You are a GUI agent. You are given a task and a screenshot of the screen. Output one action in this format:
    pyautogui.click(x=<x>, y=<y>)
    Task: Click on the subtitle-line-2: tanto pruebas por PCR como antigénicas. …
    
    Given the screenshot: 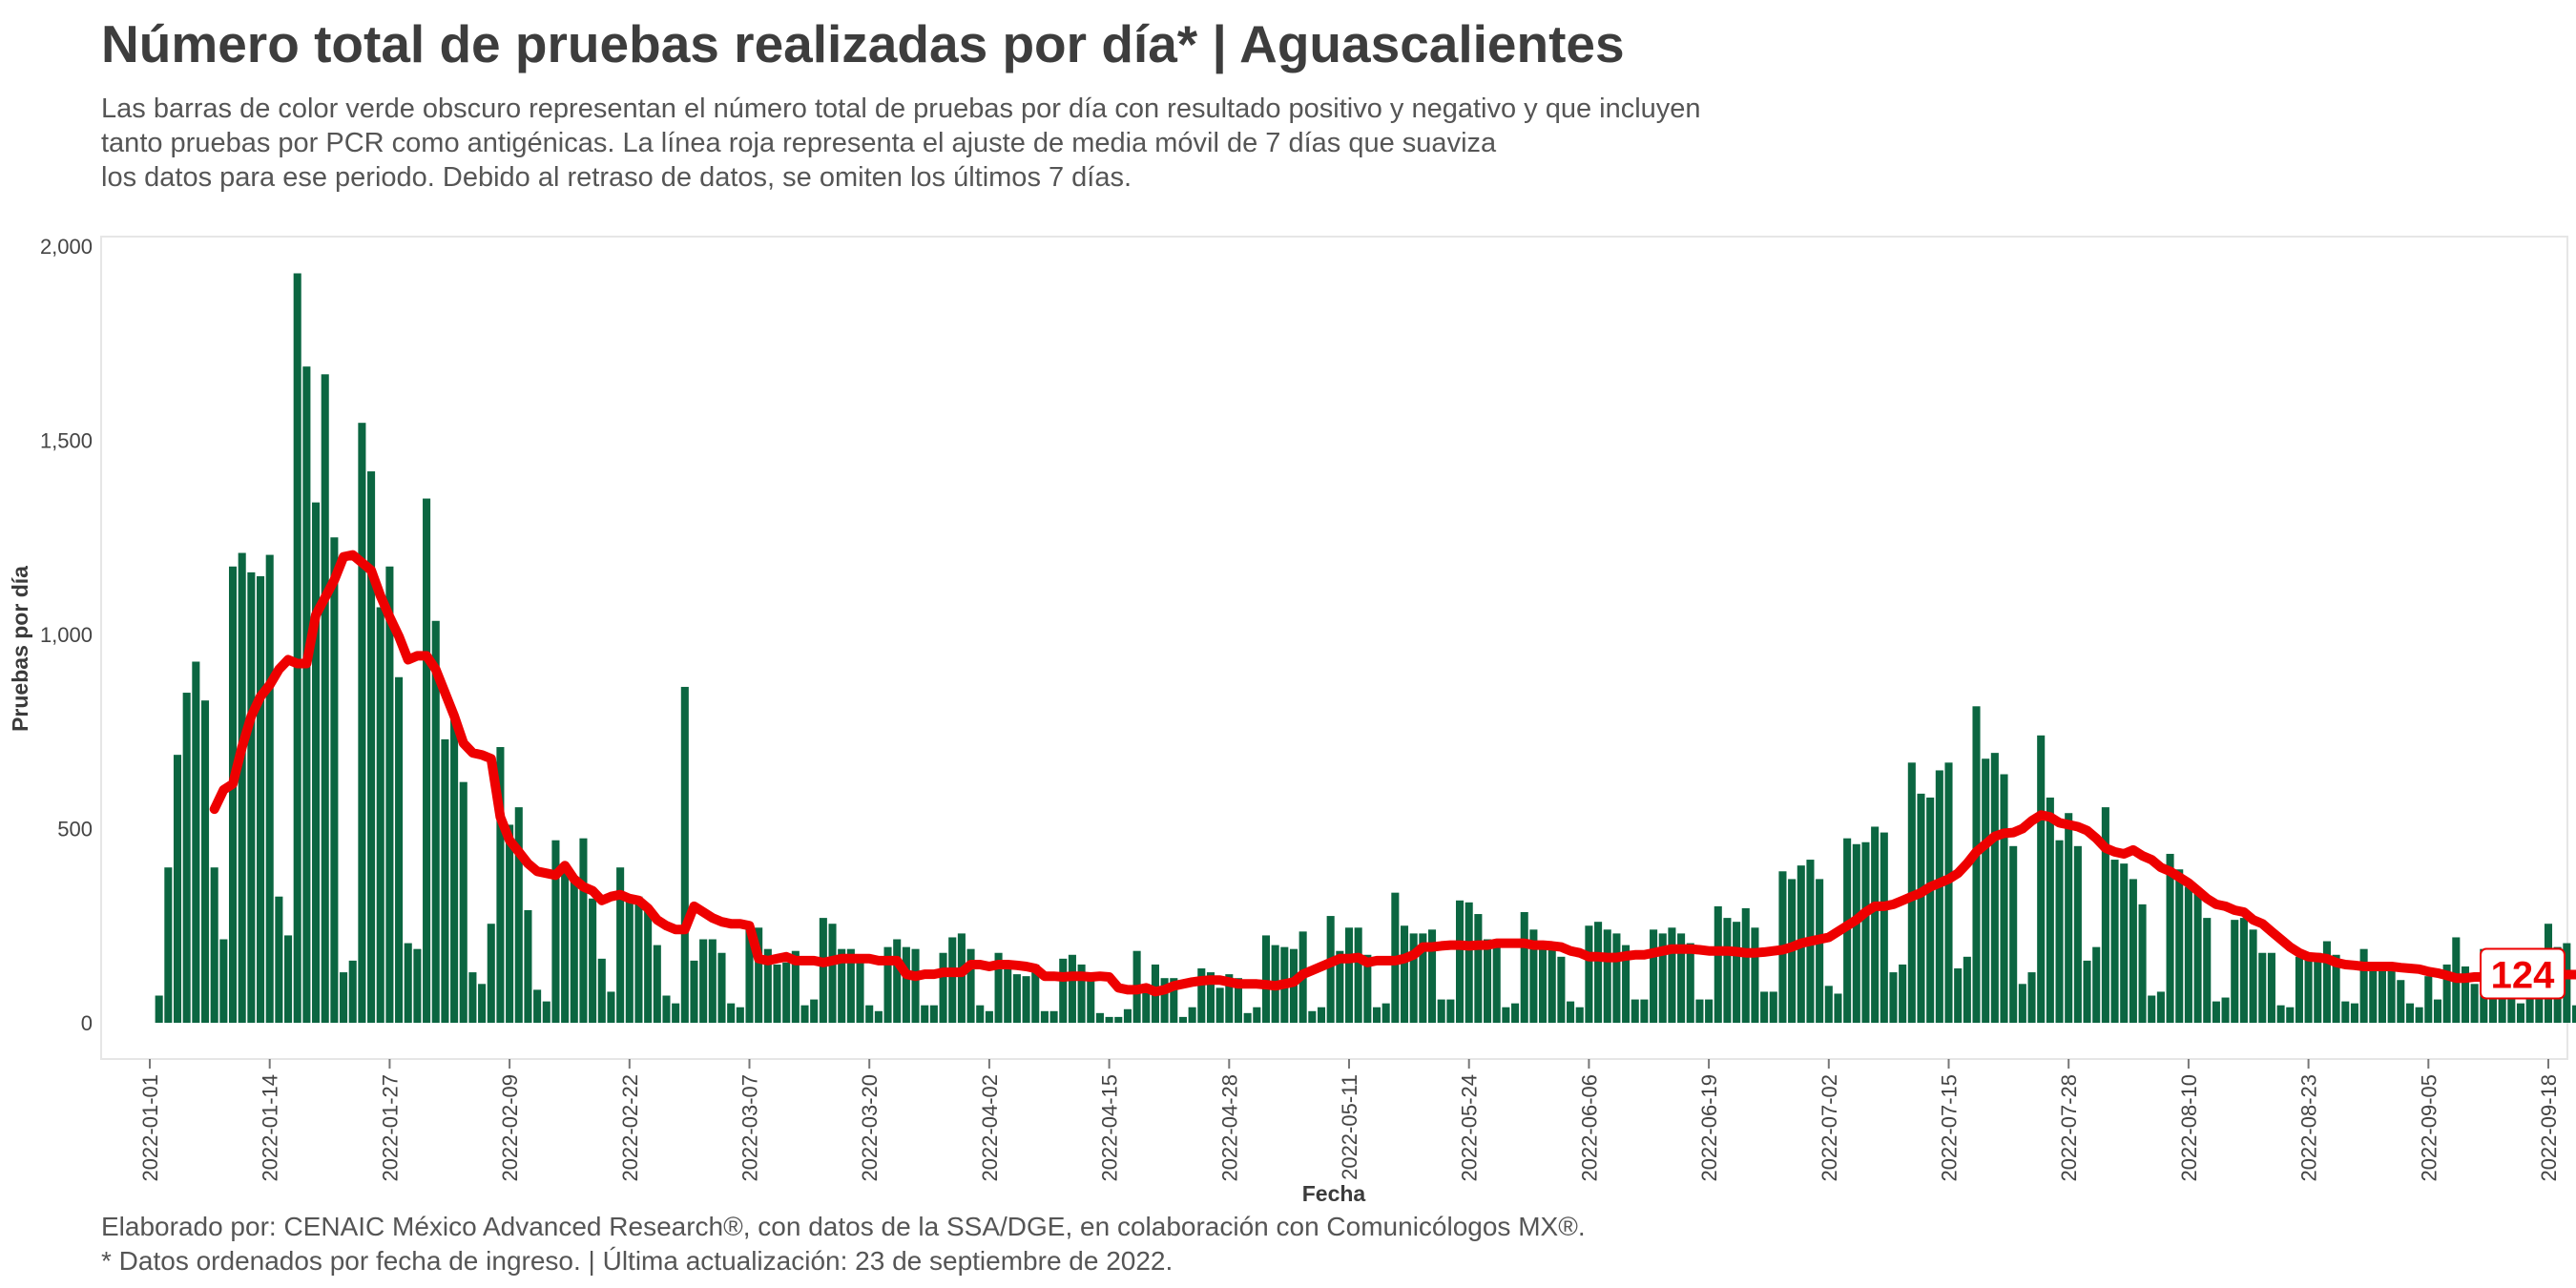 What is the action you would take?
    pyautogui.click(x=799, y=143)
    